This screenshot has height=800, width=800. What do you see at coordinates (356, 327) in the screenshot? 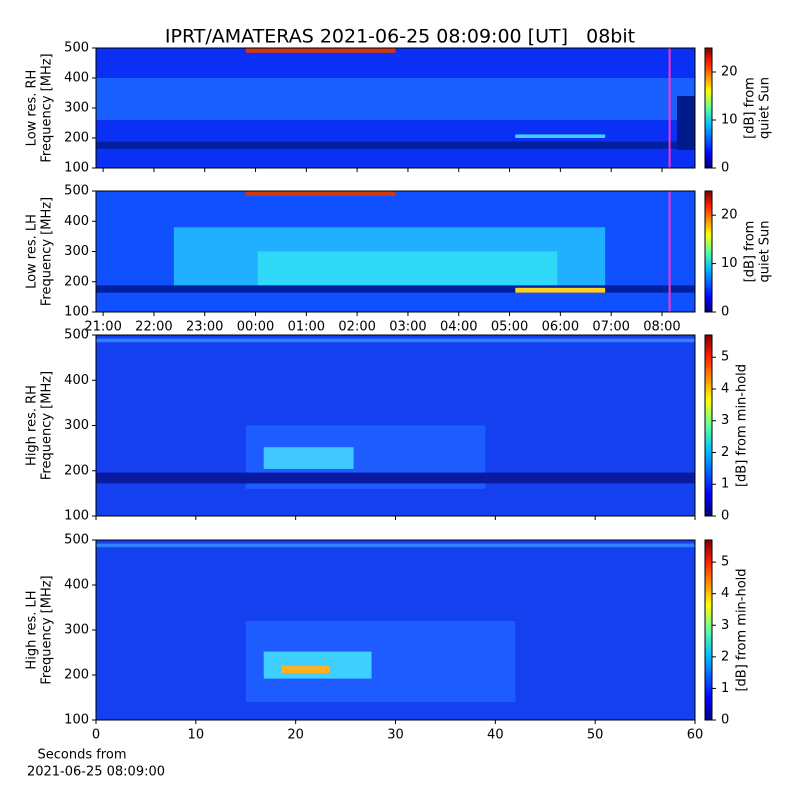
I see `x-tick-label: 02:00` at bounding box center [356, 327].